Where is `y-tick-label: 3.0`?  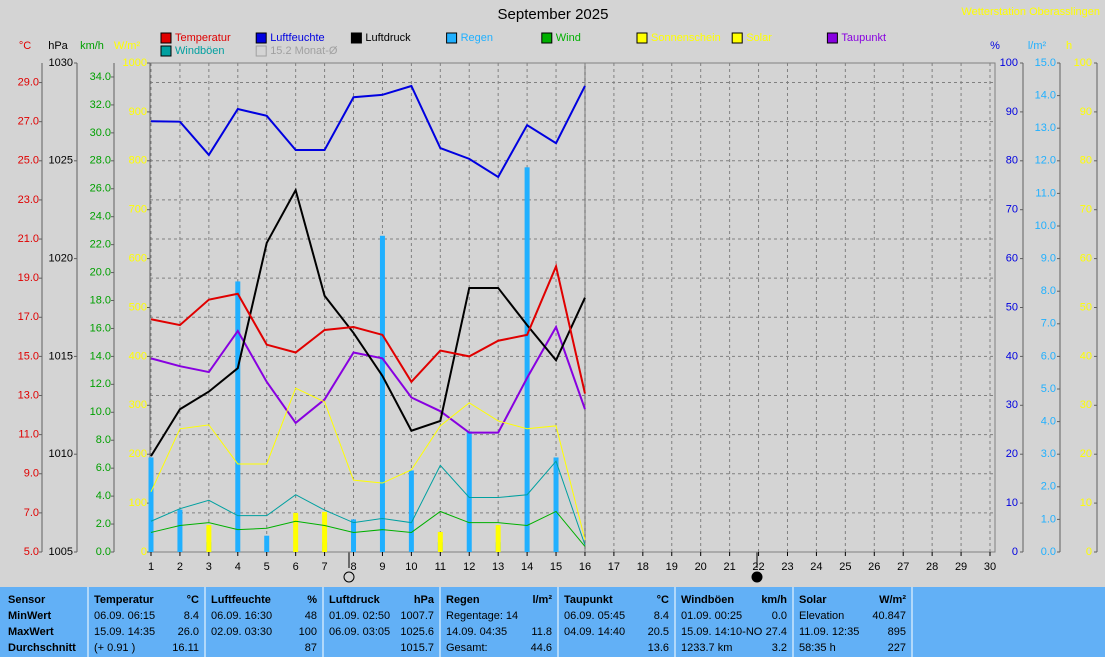 y-tick-label: 3.0 is located at coordinates (1048, 454).